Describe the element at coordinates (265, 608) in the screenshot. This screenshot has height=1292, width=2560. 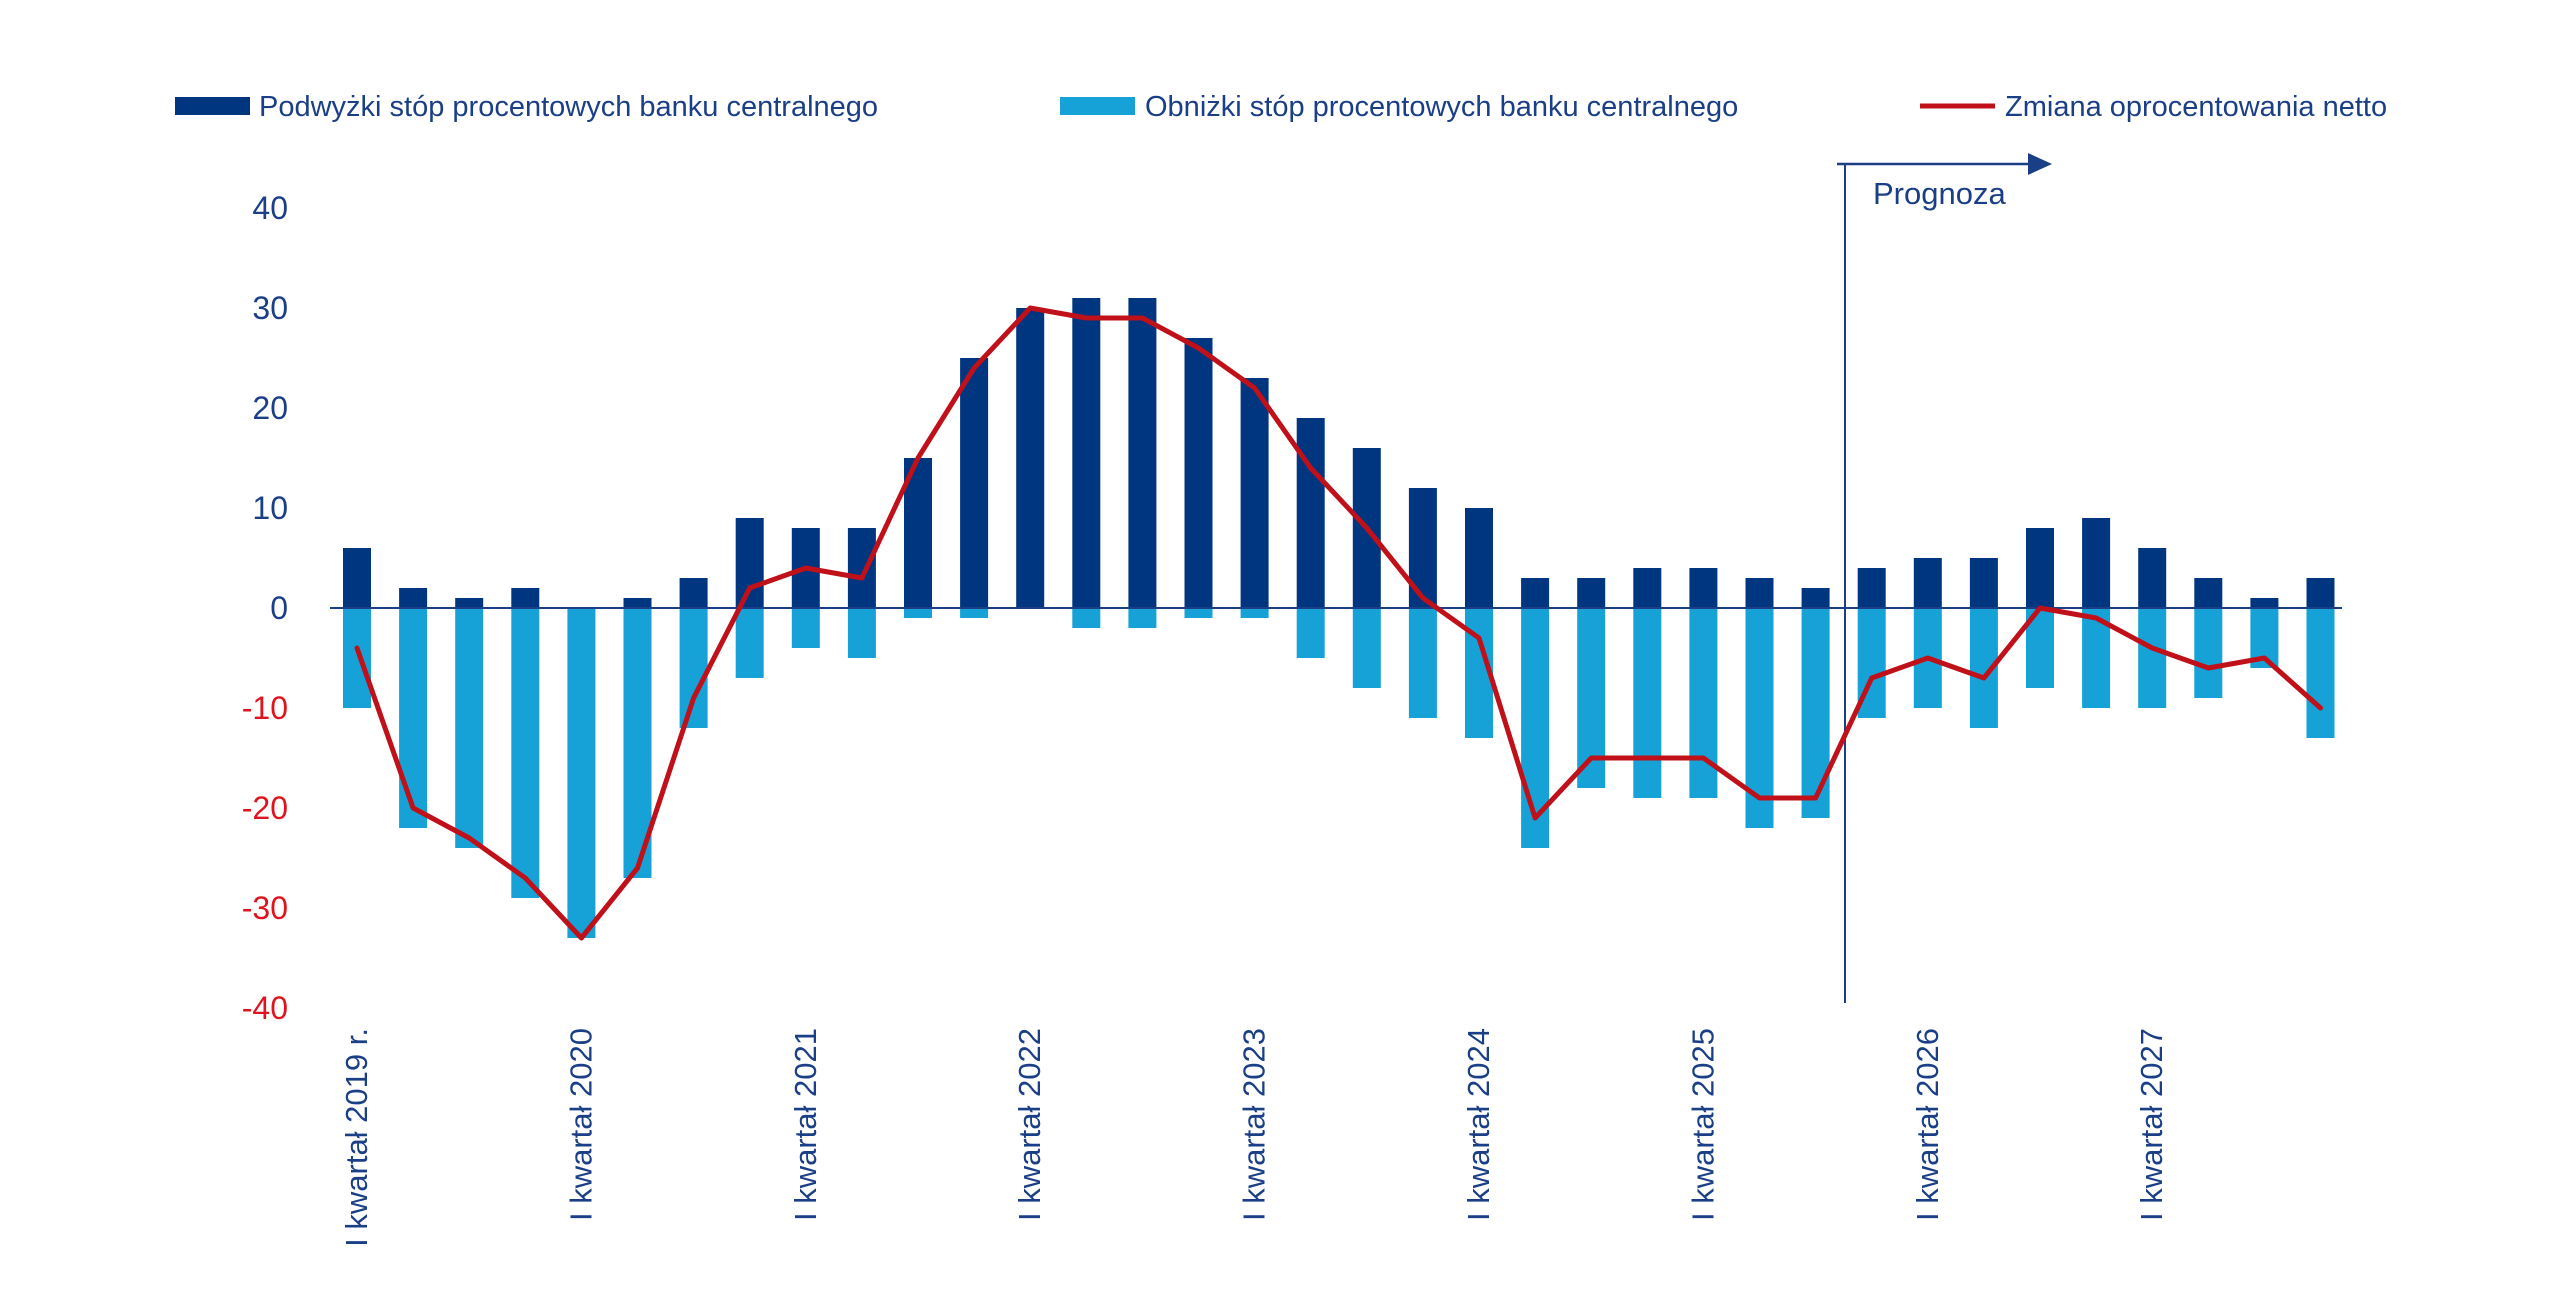
I see `y-axis-ticks: 40 30 20 10 0 -10 -20 -30 -40` at that location.